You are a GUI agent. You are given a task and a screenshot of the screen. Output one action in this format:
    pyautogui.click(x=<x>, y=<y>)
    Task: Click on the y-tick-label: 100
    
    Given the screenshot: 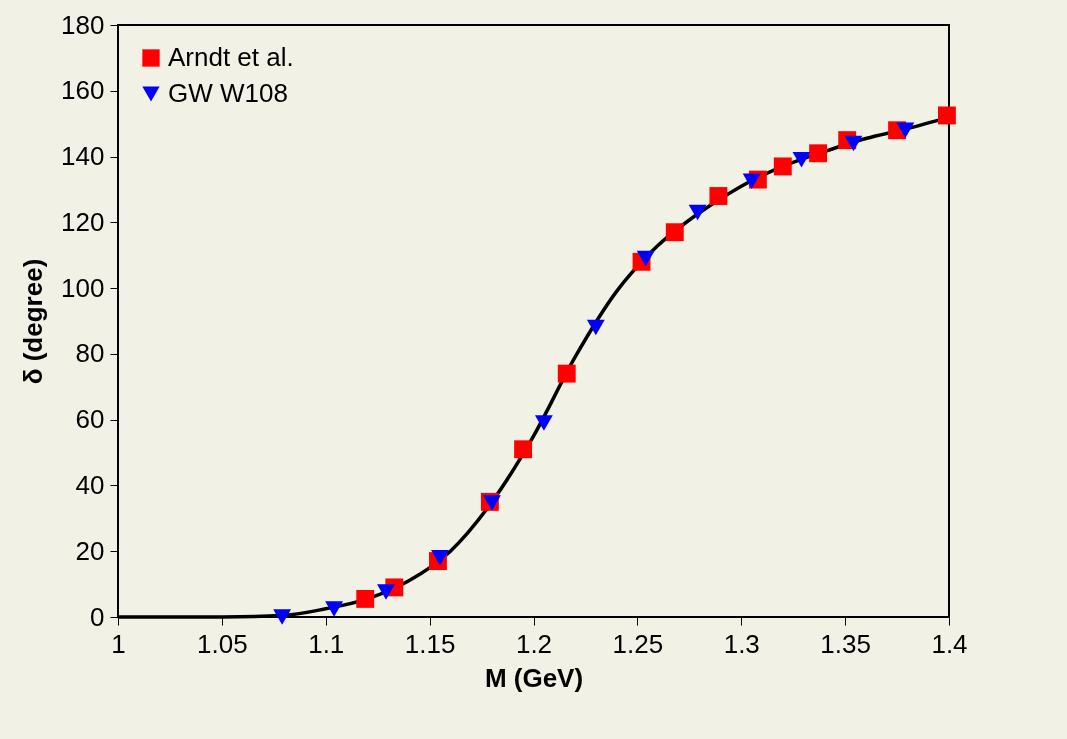 What is the action you would take?
    pyautogui.click(x=83, y=287)
    